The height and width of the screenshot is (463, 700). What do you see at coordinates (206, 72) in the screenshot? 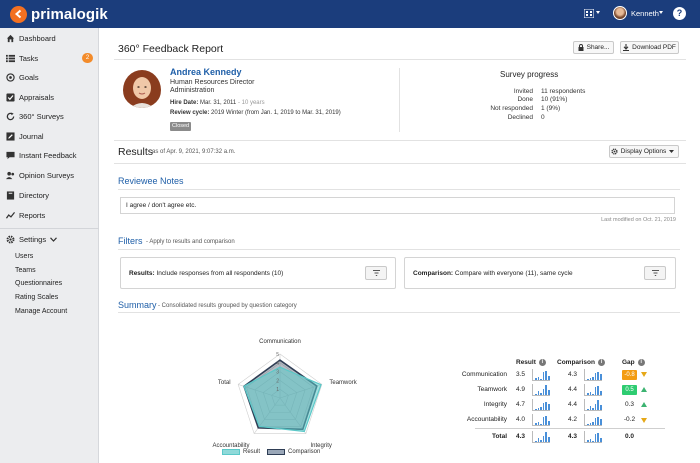
I see `reviewee-name: Andrea Kennedy` at bounding box center [206, 72].